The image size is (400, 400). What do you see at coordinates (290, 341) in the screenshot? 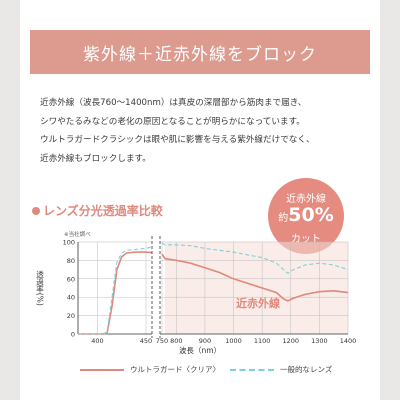
I see `x-tick-label: 1200` at bounding box center [290, 341].